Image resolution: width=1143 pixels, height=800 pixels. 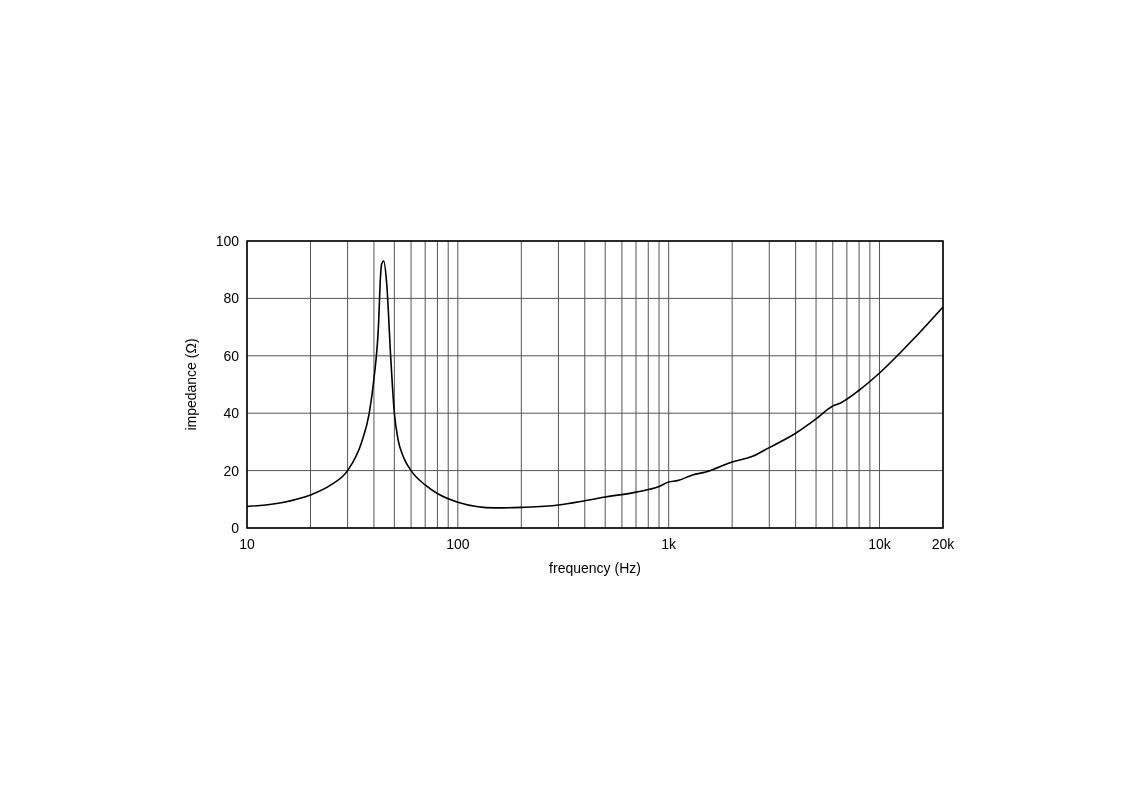 What do you see at coordinates (669, 544) in the screenshot?
I see `x-tick-label: 1k` at bounding box center [669, 544].